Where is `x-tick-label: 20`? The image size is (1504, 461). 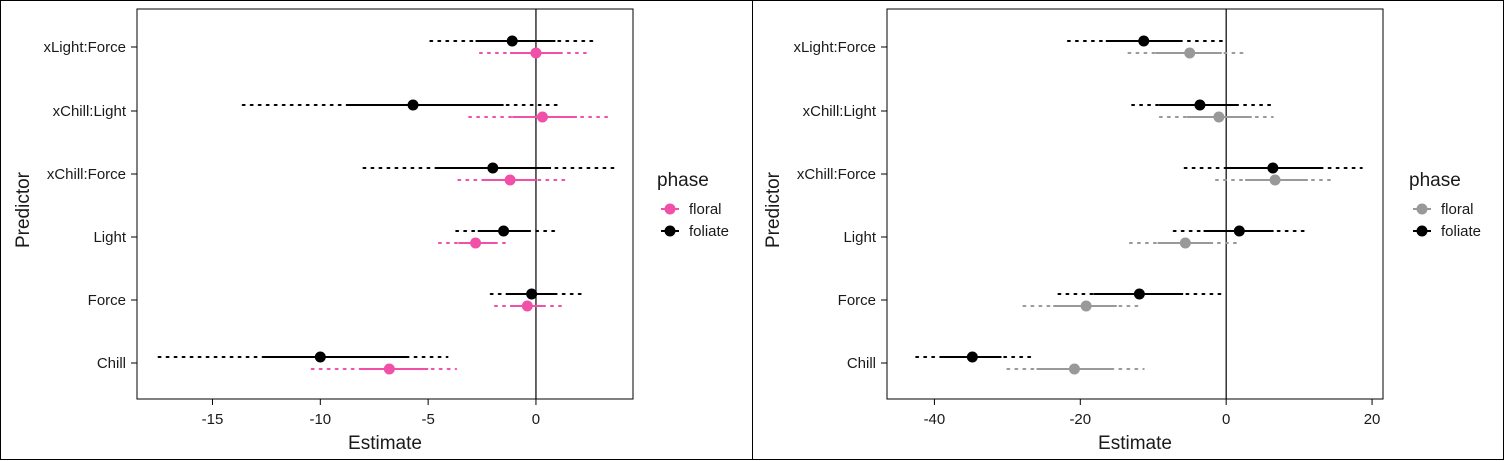
x-tick-label: 20 is located at coordinates (1372, 419).